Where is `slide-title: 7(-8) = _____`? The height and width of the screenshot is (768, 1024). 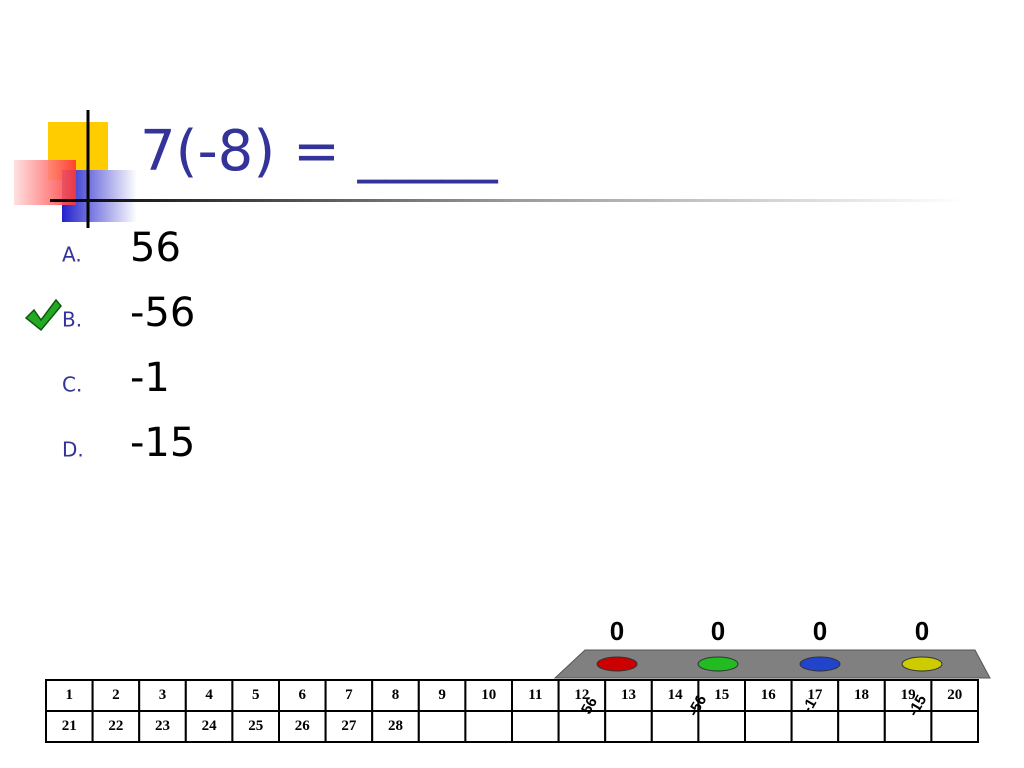
slide-title: 7(-8) = _____ is located at coordinates (319, 151).